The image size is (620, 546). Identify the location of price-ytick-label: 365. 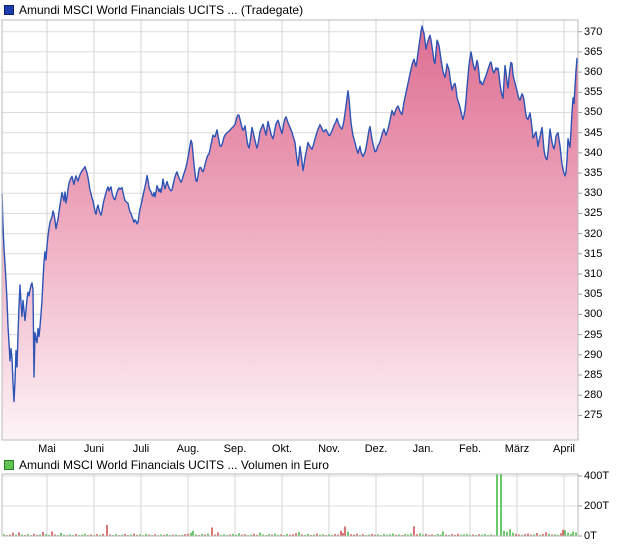
(593, 52).